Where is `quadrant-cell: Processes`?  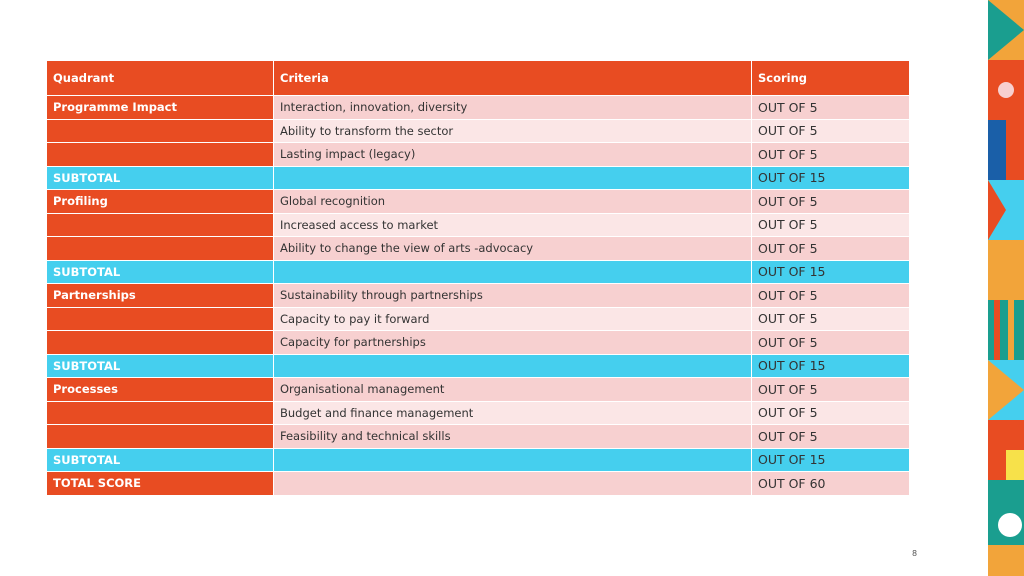
quadrant-cell: Processes is located at coordinates (160, 389).